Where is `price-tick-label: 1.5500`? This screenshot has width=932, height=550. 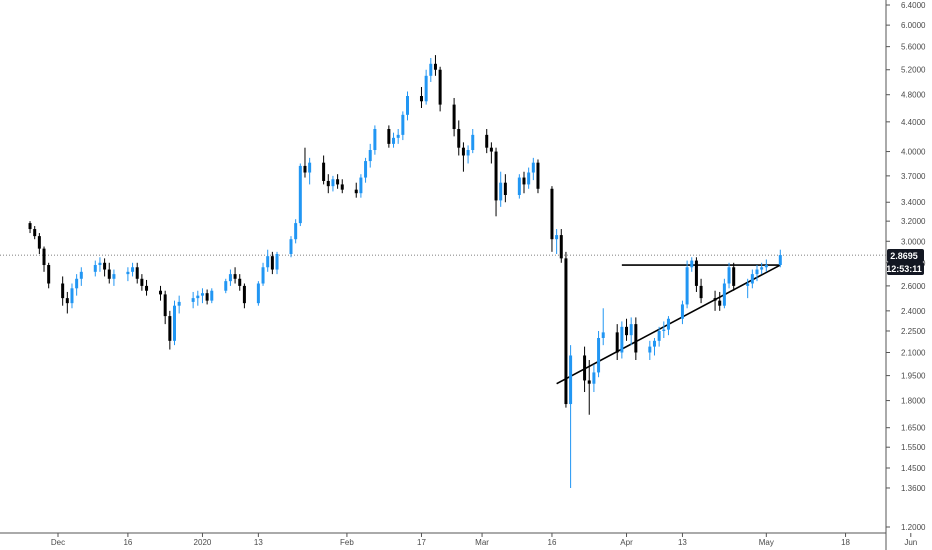
price-tick-label: 1.5500 is located at coordinates (913, 447).